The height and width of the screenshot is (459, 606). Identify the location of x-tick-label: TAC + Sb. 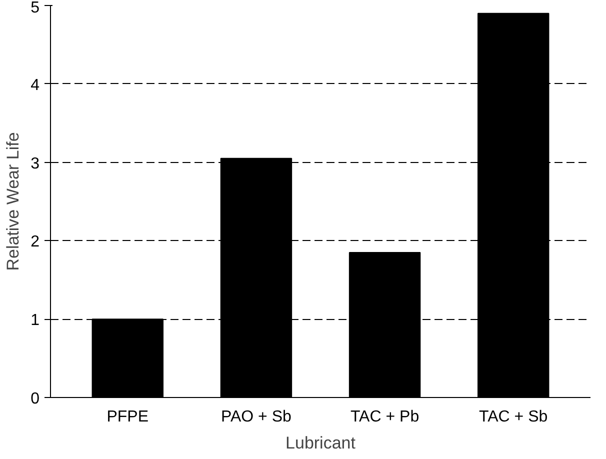
(513, 417).